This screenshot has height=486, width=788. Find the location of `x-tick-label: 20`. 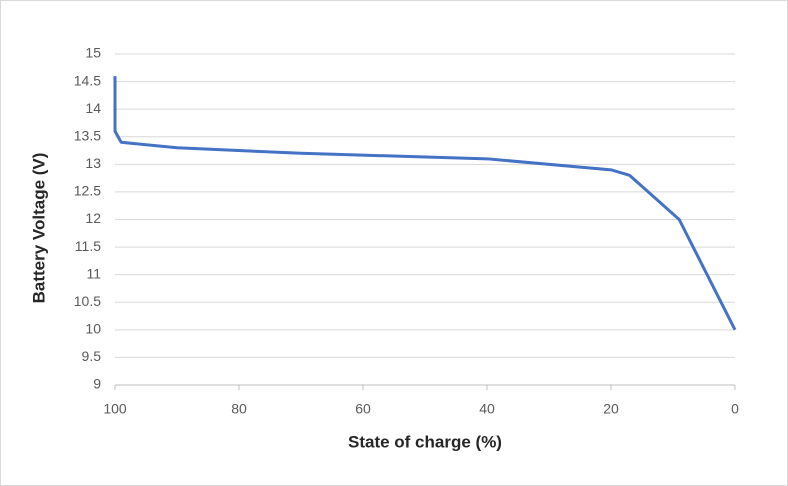

x-tick-label: 20 is located at coordinates (611, 409).